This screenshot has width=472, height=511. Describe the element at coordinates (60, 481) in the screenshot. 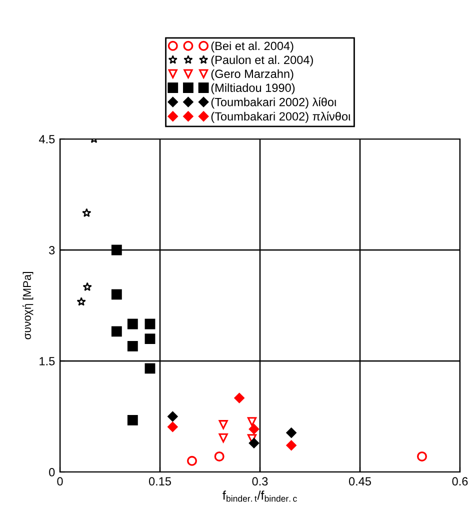

I see `x-tick-label: 0` at that location.